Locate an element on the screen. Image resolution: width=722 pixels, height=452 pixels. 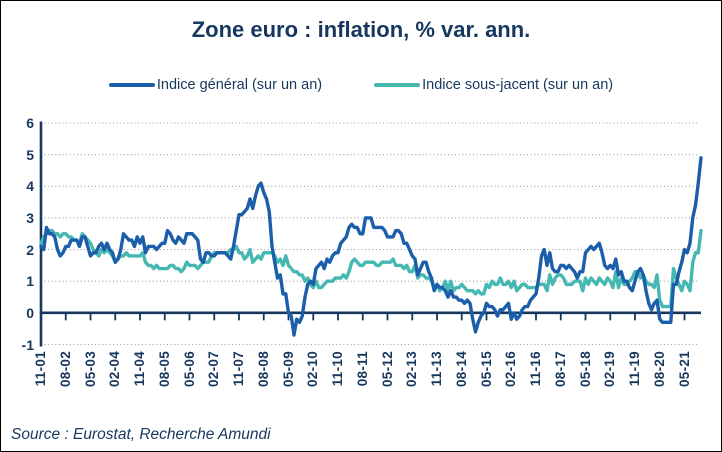
x-tick-label: 02-13 is located at coordinates (412, 369).